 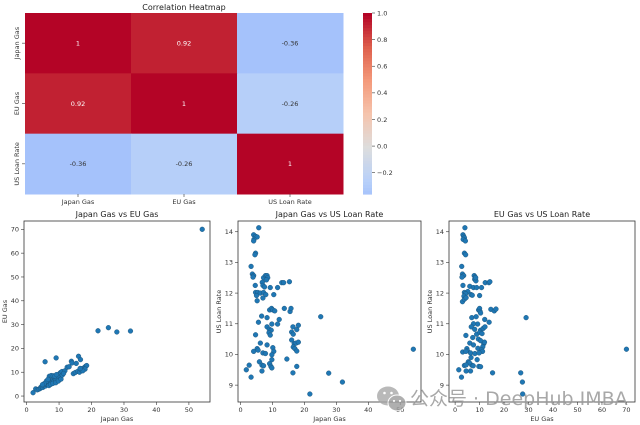 I want to click on y-tick-label: 30, so click(x=15, y=325).